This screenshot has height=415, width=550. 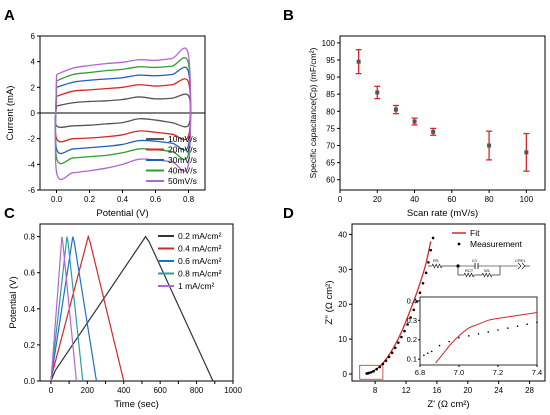 What do you see at coordinates (330, 60) in the screenshot?
I see `y-tick-label: 95` at bounding box center [330, 60].